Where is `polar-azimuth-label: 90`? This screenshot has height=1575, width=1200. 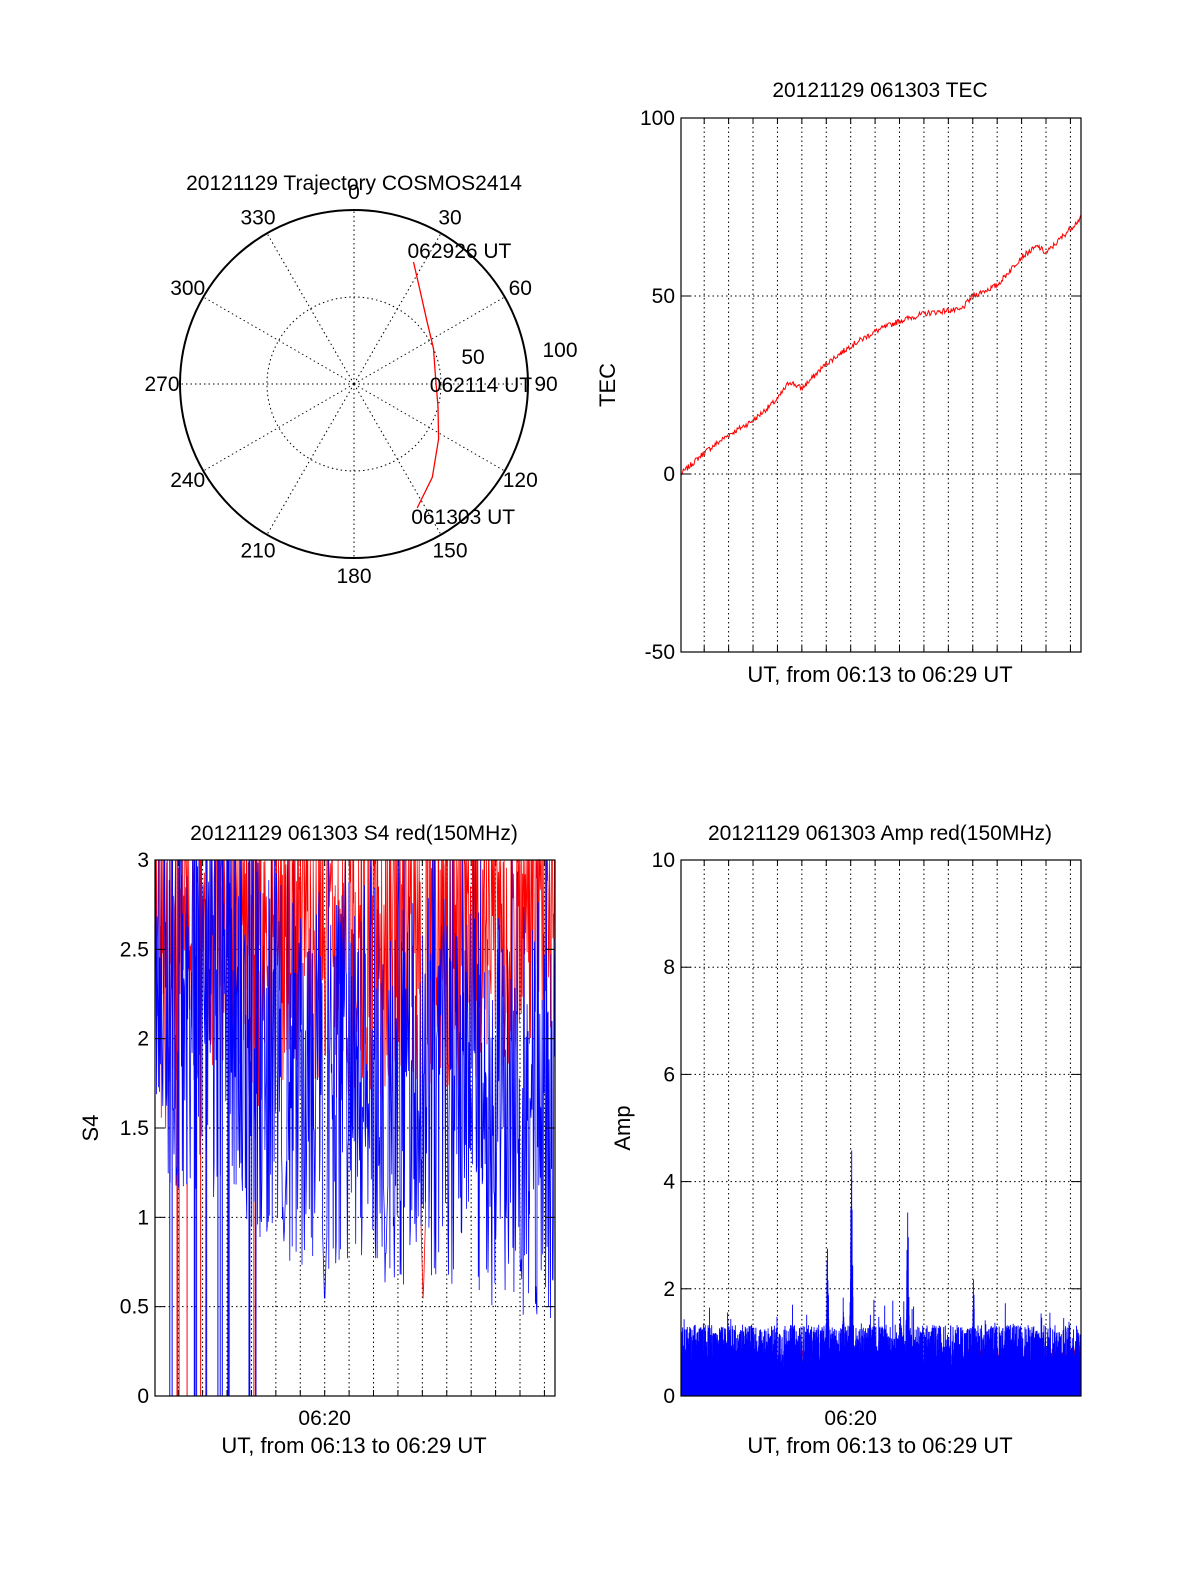 polar-azimuth-label: 90 is located at coordinates (545, 384).